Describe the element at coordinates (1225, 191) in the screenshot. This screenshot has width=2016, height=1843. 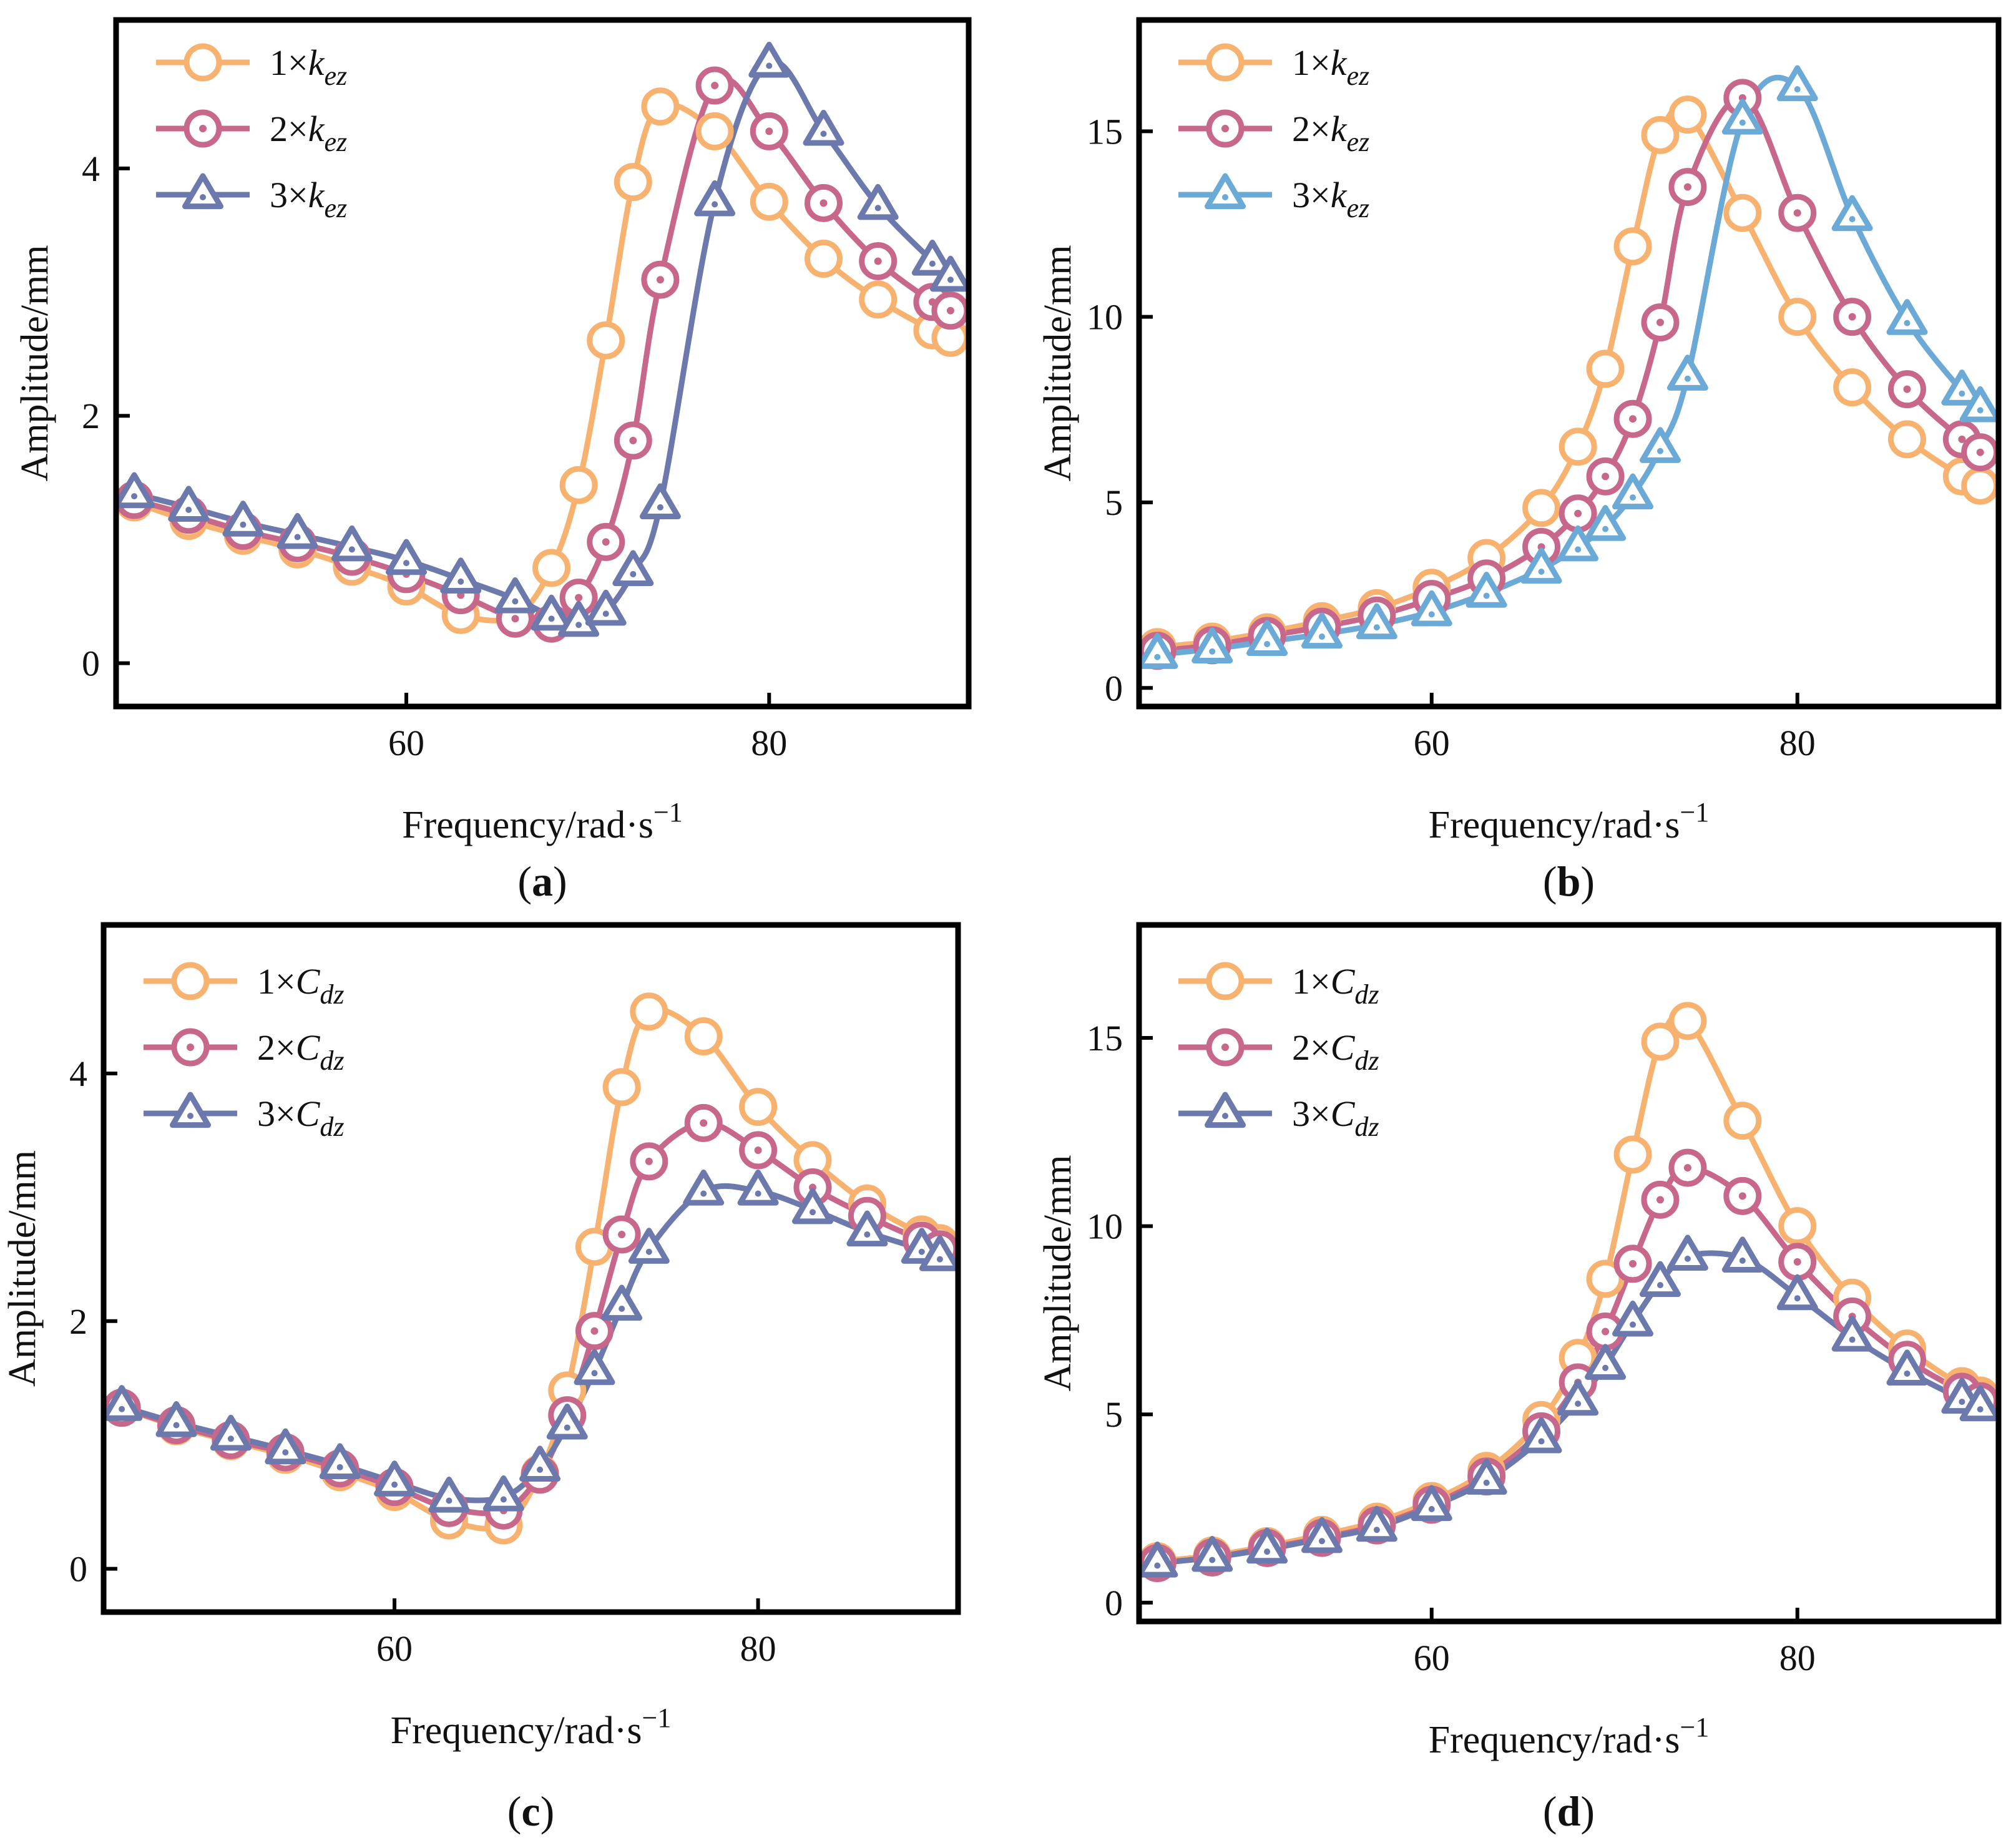
I see `legend-marker` at that location.